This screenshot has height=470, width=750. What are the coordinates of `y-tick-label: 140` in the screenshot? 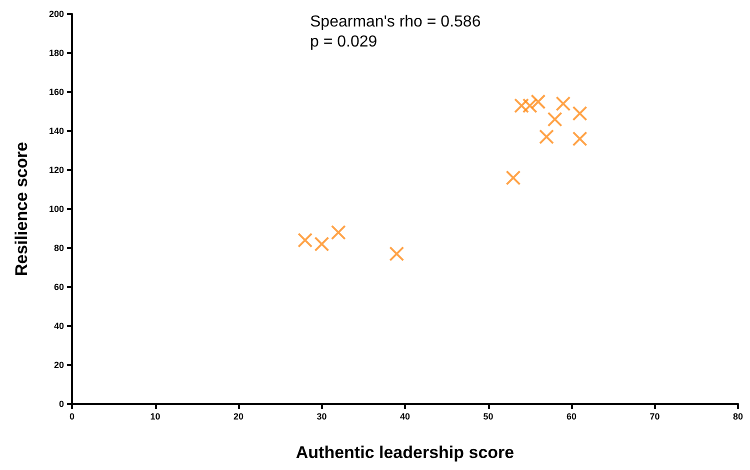 It's located at (56, 131).